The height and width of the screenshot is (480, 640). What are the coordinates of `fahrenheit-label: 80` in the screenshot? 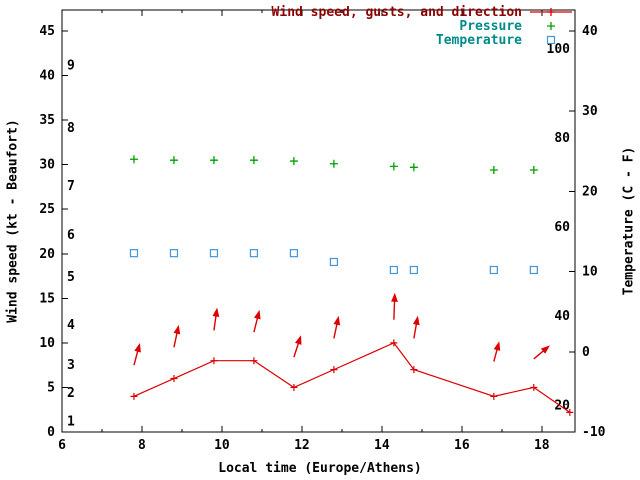 It's located at (562, 138).